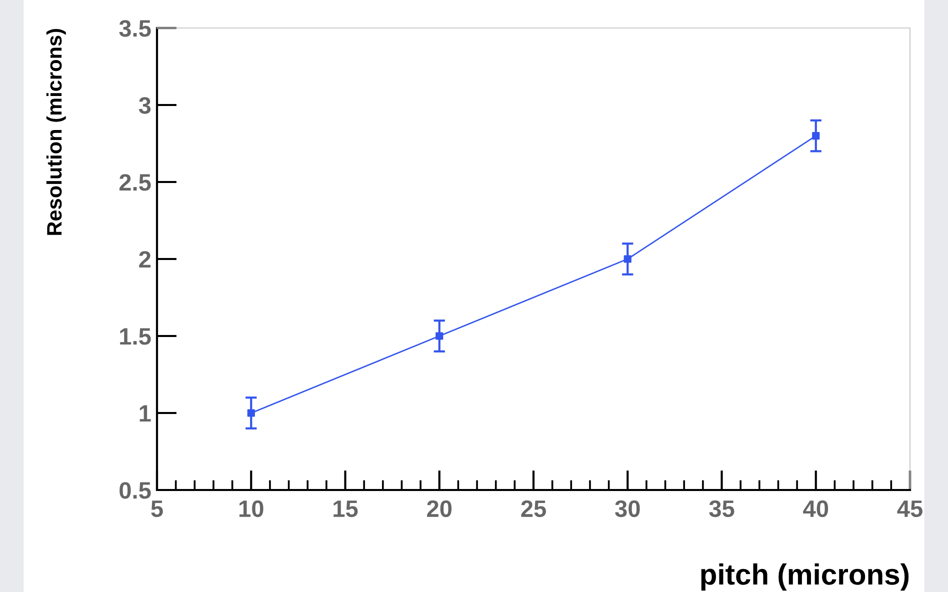 This screenshot has width=948, height=592. I want to click on x-tick-label: 5, so click(157, 509).